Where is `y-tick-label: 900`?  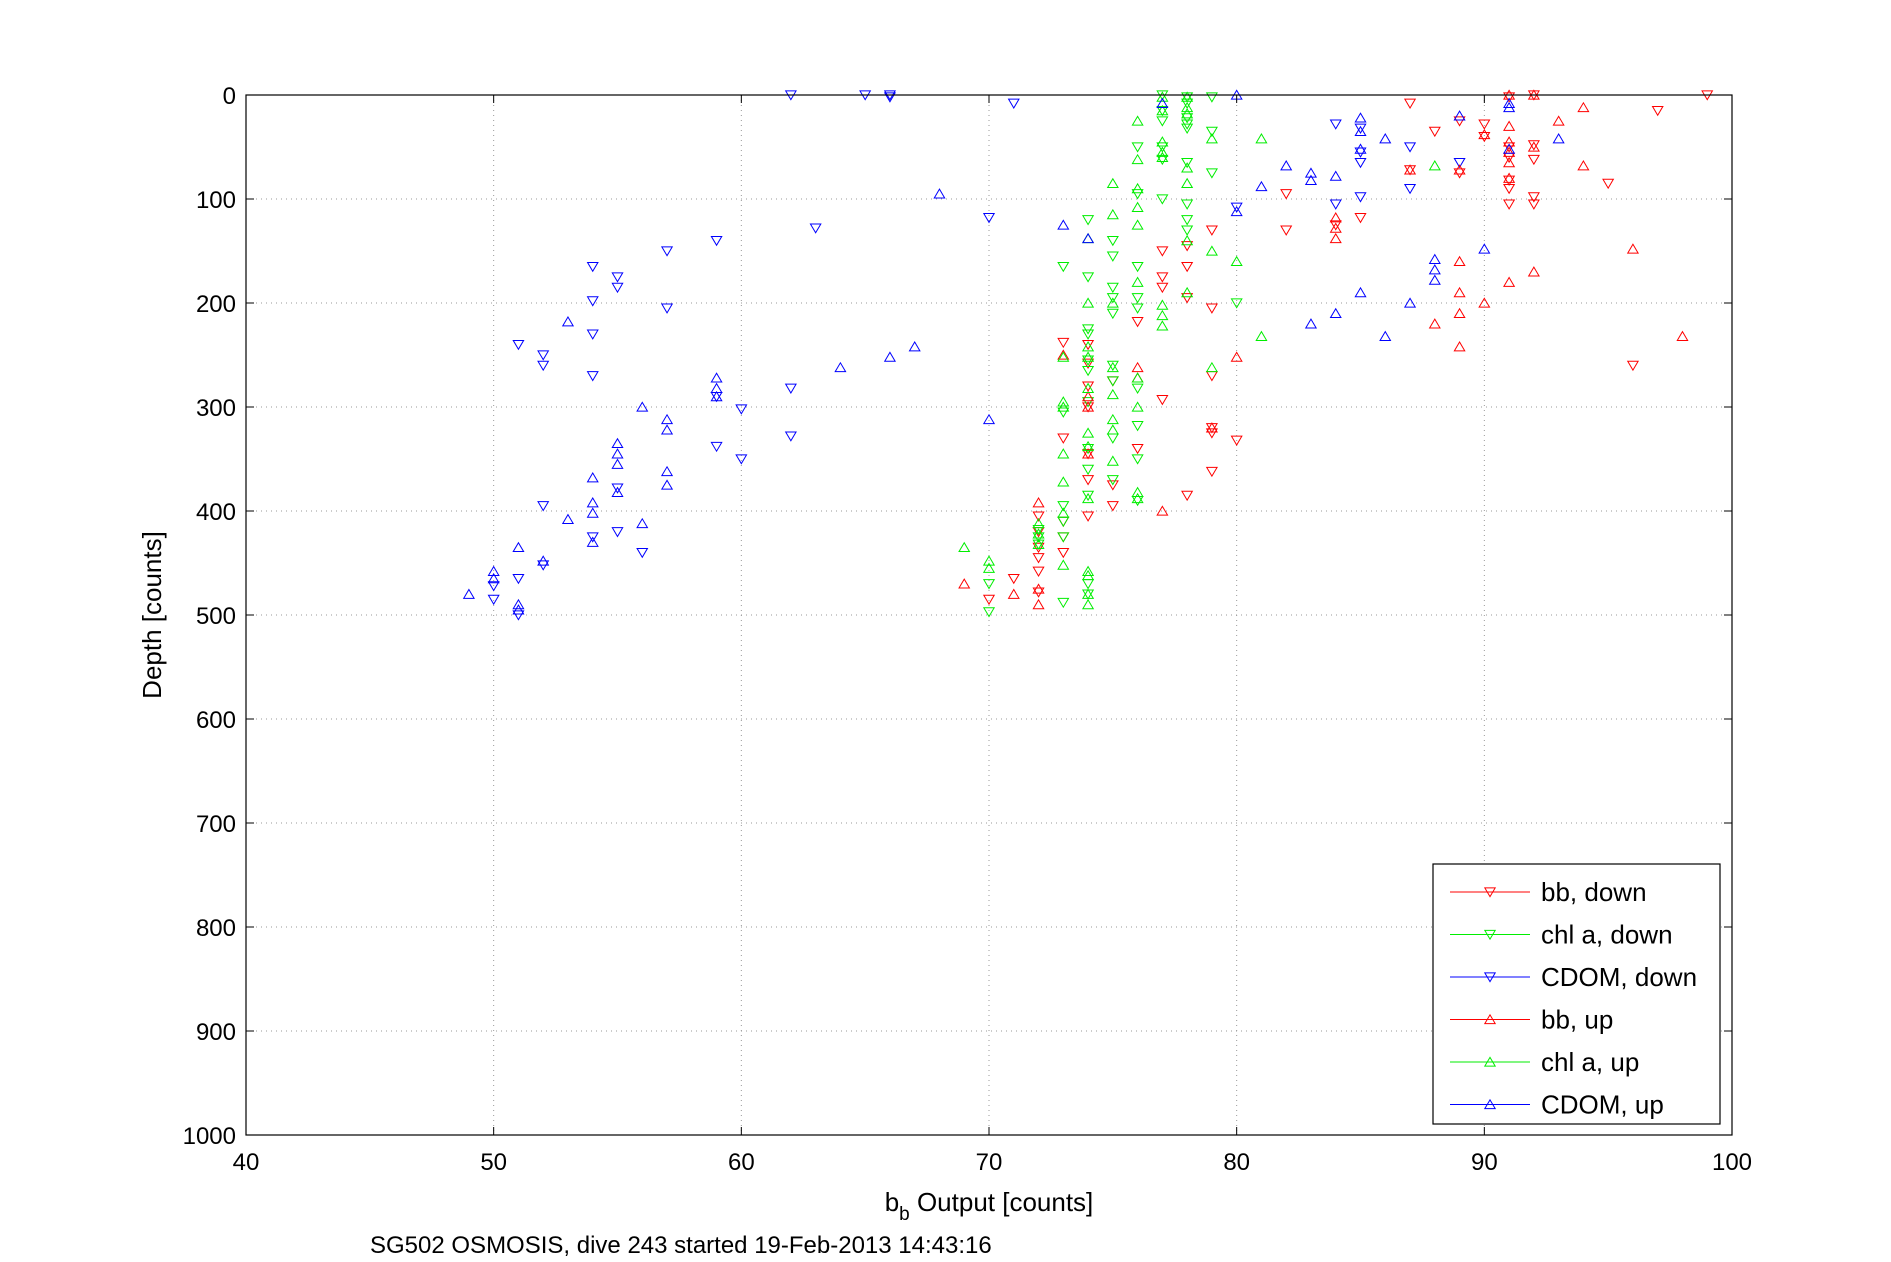 y-tick-label: 900 is located at coordinates (216, 1032).